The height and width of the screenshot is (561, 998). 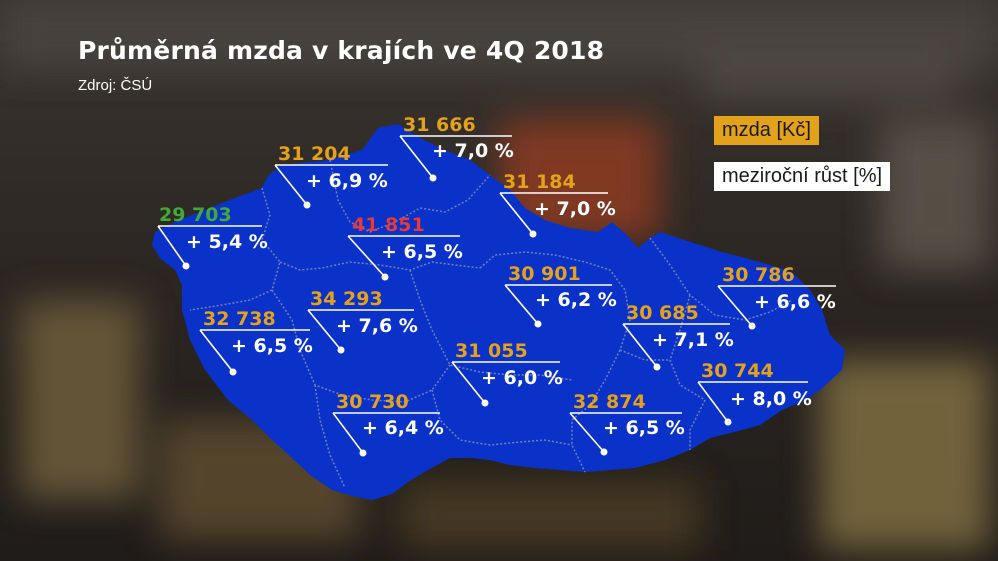 I want to click on region-growth: + 6,0 %, so click(x=522, y=378).